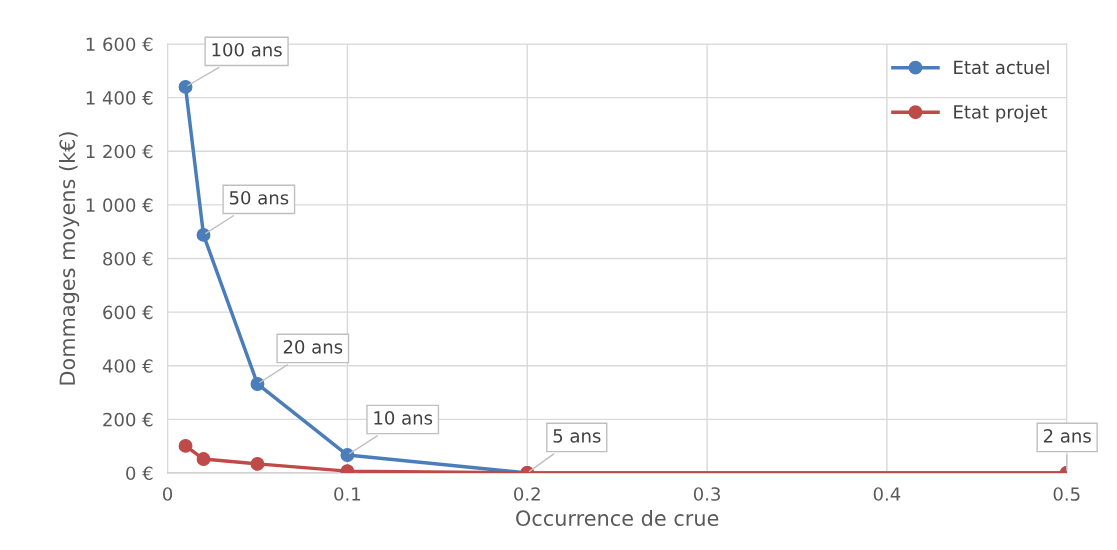 The width and height of the screenshot is (1117, 550). What do you see at coordinates (1001, 113) in the screenshot?
I see `legend-label: Etat projet` at bounding box center [1001, 113].